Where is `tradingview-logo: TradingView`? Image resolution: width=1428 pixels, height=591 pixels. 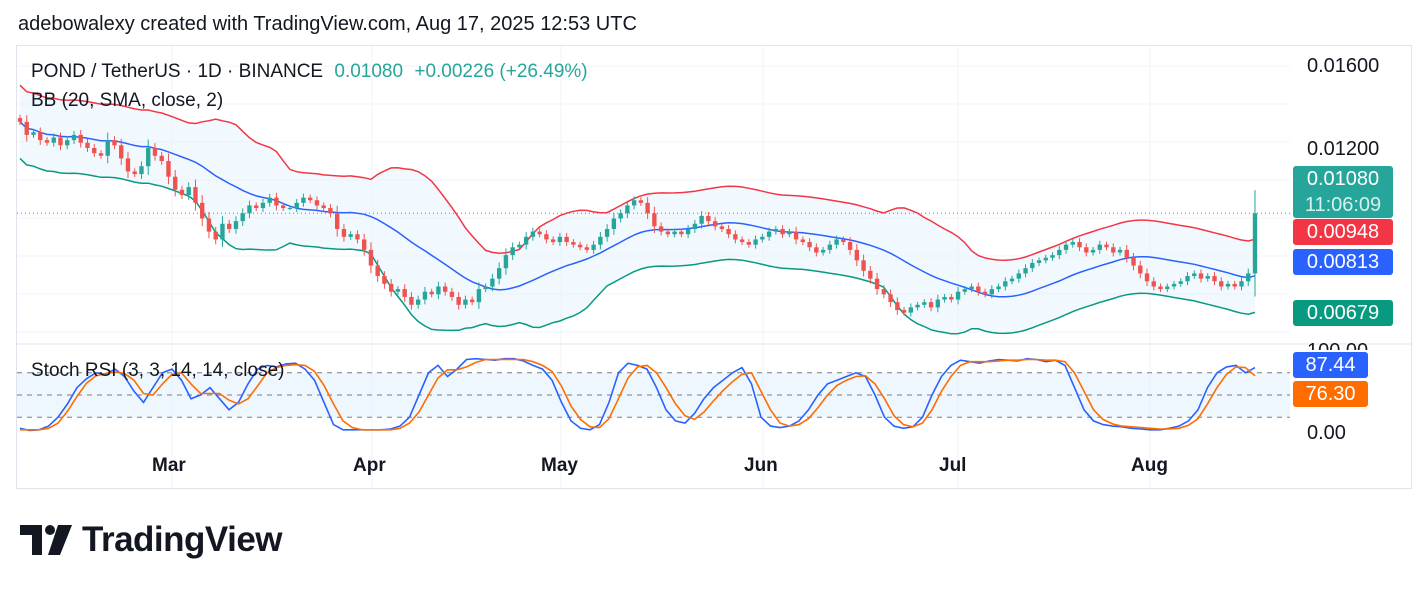
tradingview-logo: TradingView is located at coordinates (151, 540).